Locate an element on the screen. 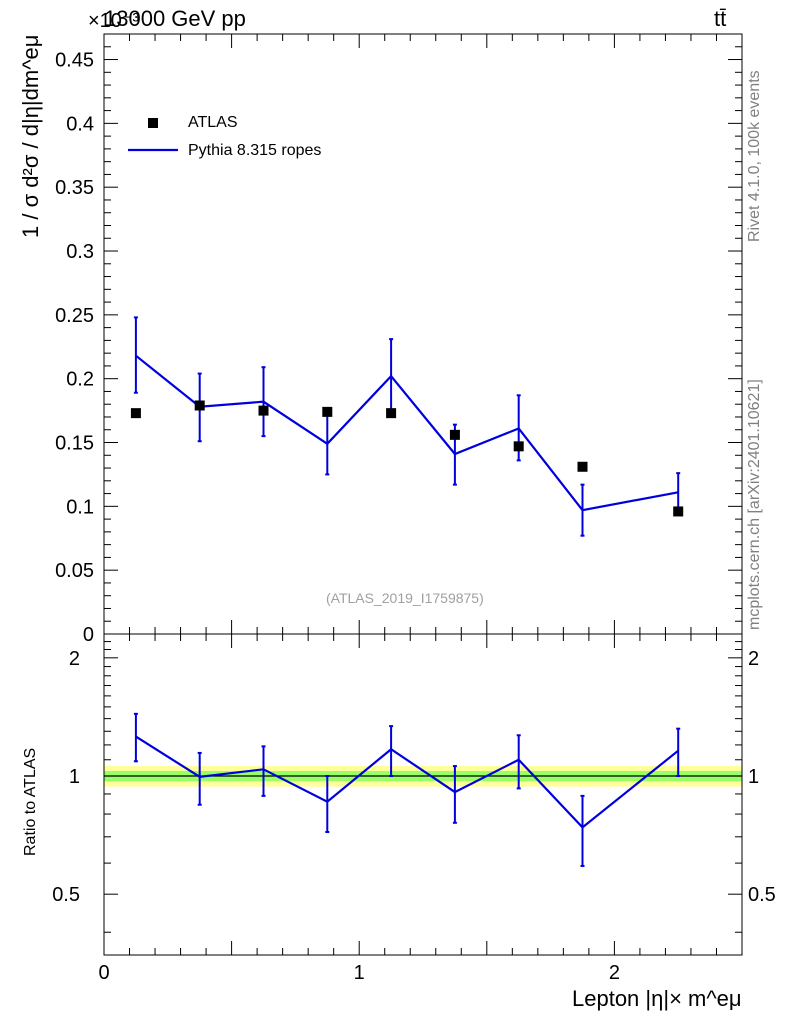  header-exponent-label: ×10⁻³ is located at coordinates (114, 21).